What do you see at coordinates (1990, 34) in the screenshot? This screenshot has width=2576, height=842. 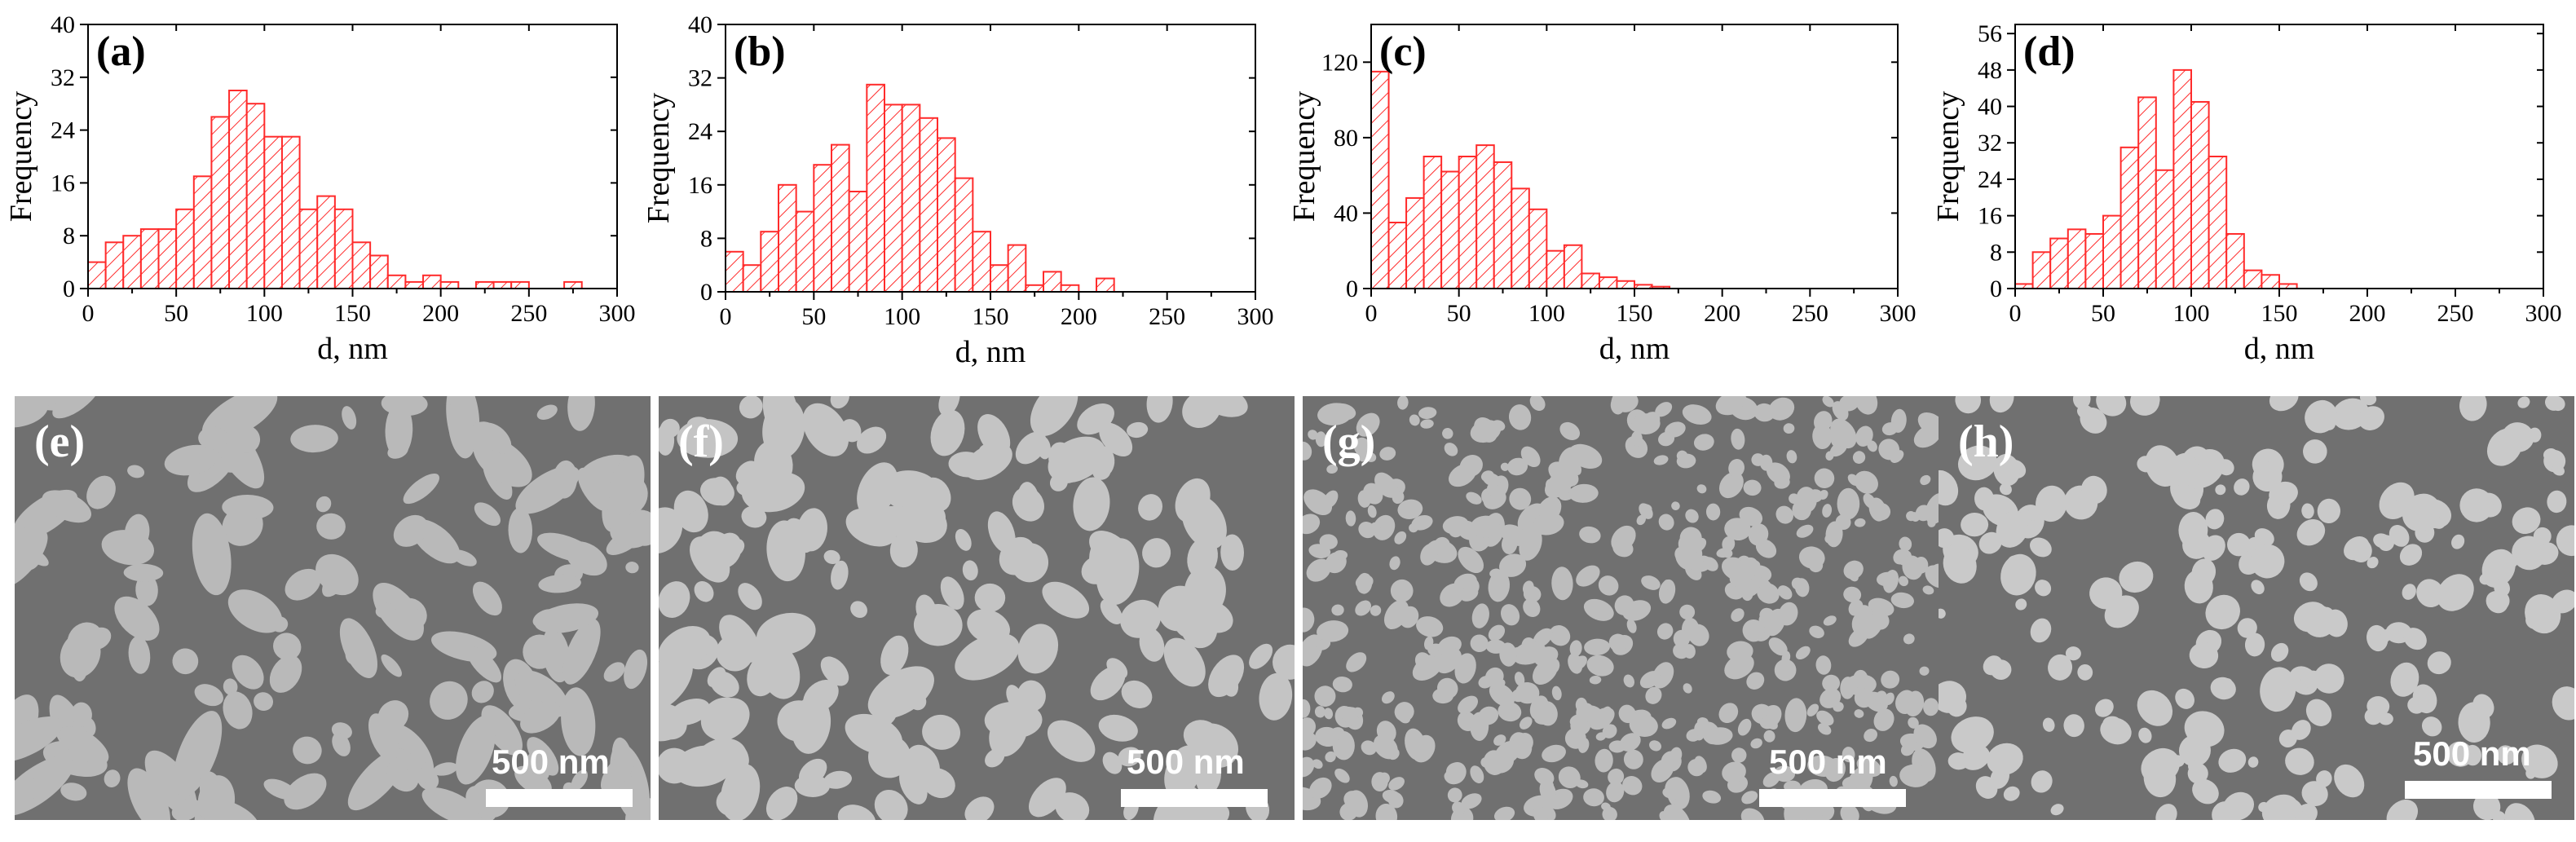 I see `hist-d-ytick-label: 56` at bounding box center [1990, 34].